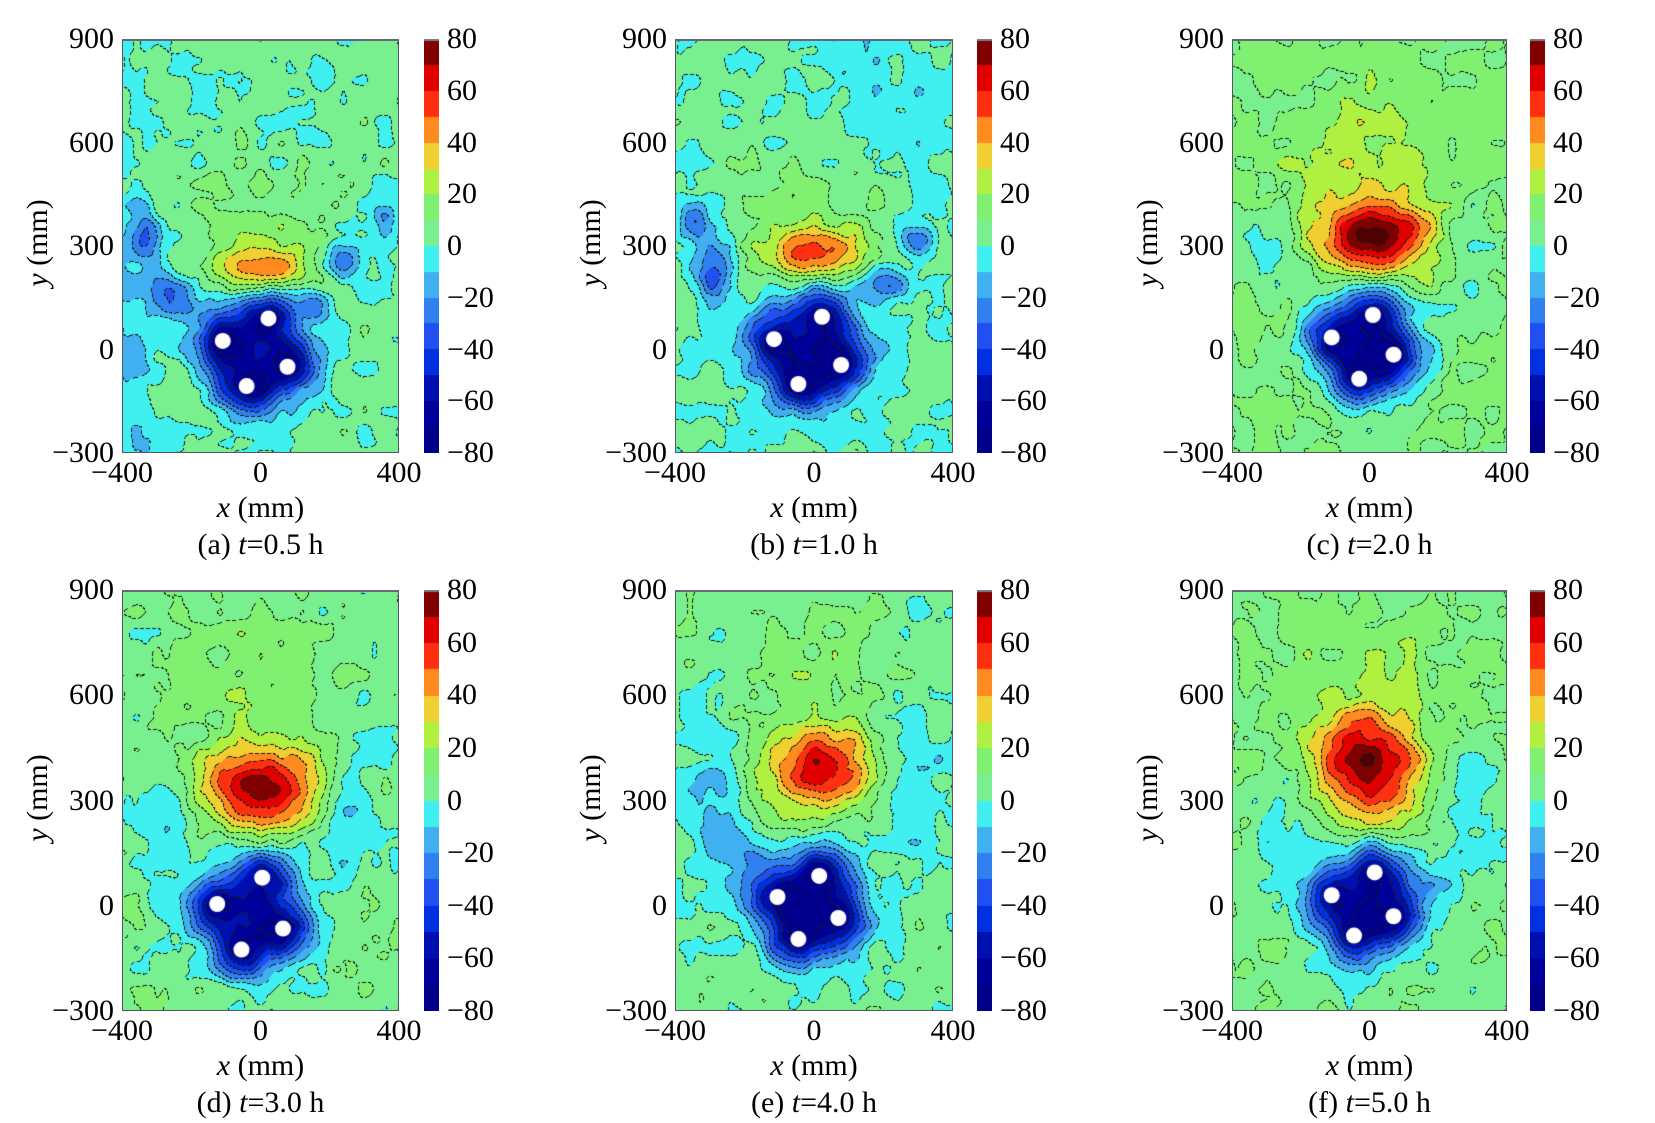 The height and width of the screenshot is (1123, 1655). What do you see at coordinates (839, 1102) in the screenshot?
I see `caption-value: =4.0 h` at bounding box center [839, 1102].